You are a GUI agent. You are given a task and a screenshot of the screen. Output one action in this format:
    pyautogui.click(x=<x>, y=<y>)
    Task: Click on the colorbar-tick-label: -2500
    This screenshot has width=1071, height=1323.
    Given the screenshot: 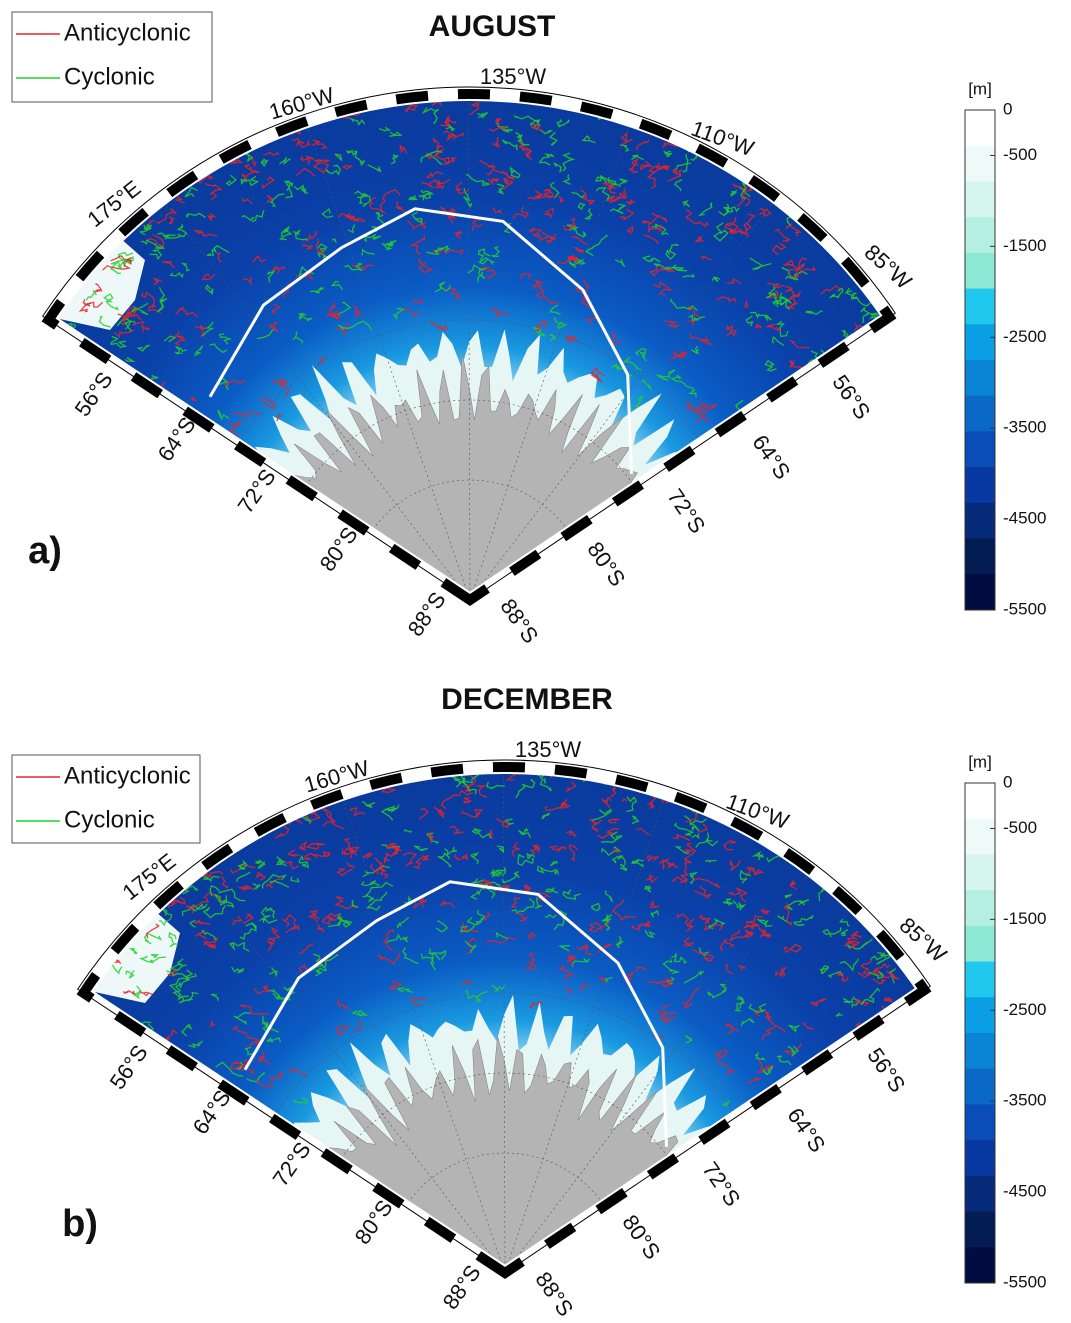 What is the action you would take?
    pyautogui.click(x=1024, y=1009)
    